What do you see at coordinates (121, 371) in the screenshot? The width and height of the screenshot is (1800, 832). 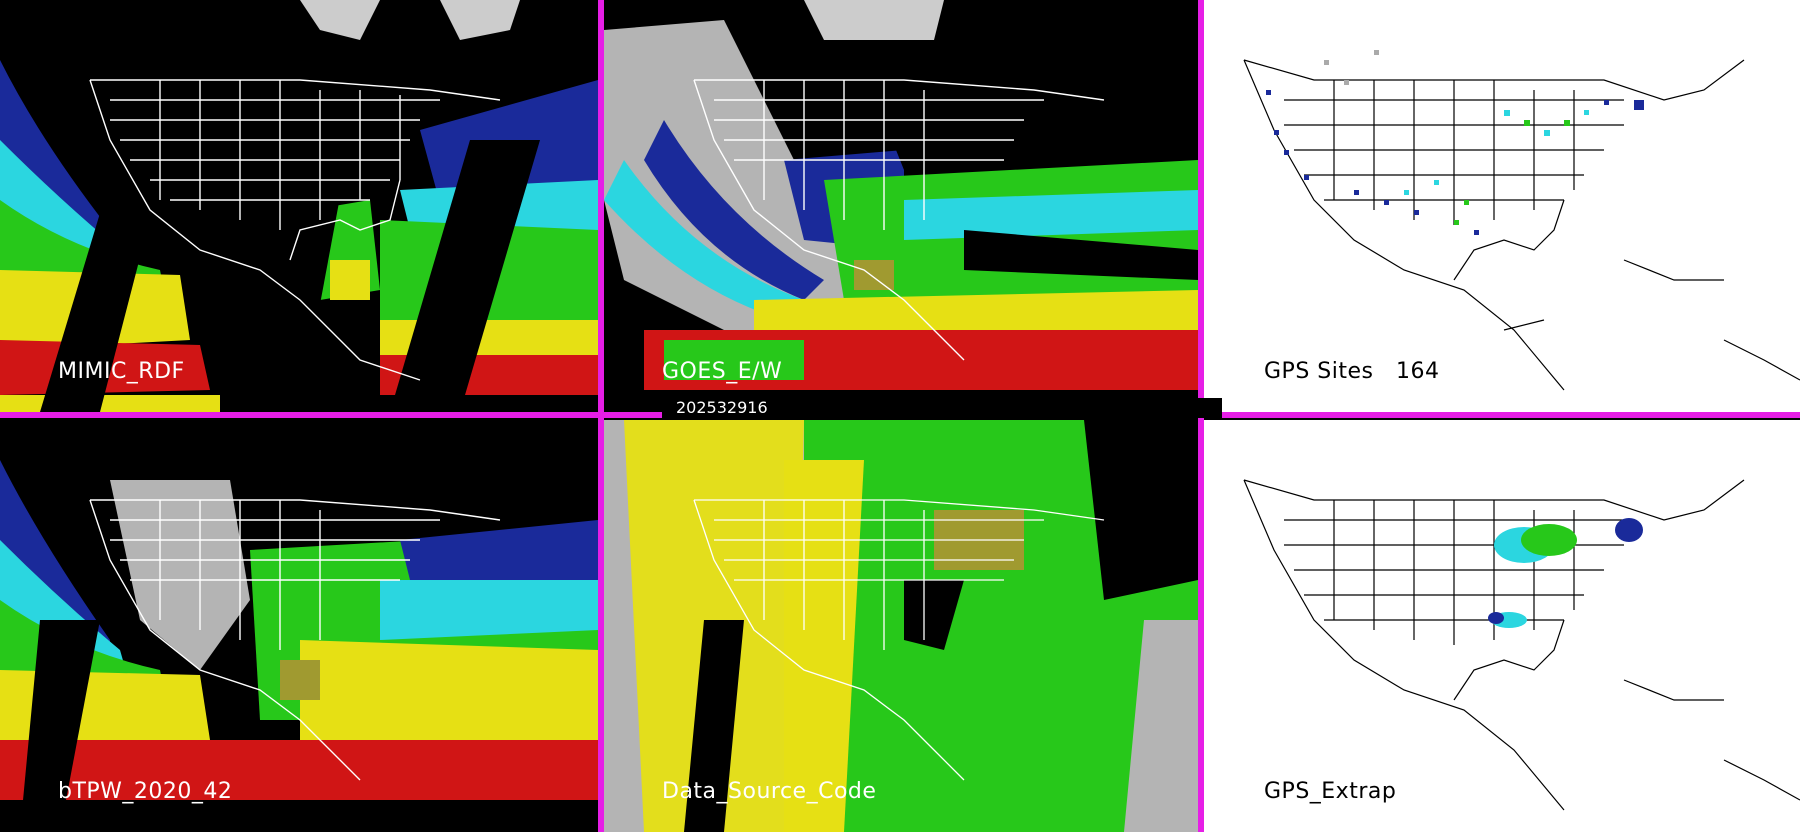 I see `panel-label-mimic-rdf: MIMIC_RDF` at bounding box center [121, 371].